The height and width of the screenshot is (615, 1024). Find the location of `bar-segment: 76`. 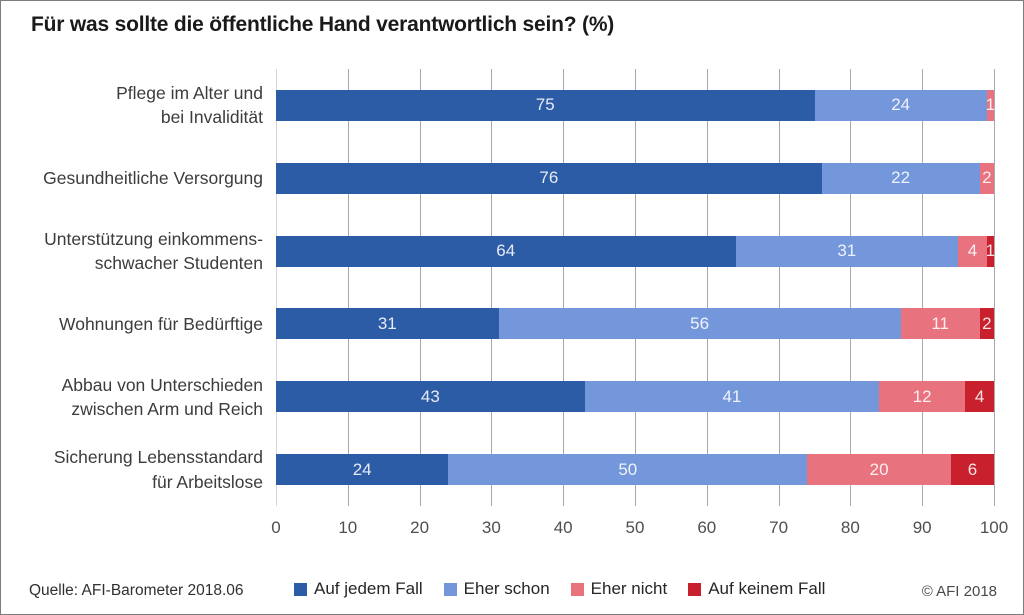

bar-segment: 76 is located at coordinates (549, 178).